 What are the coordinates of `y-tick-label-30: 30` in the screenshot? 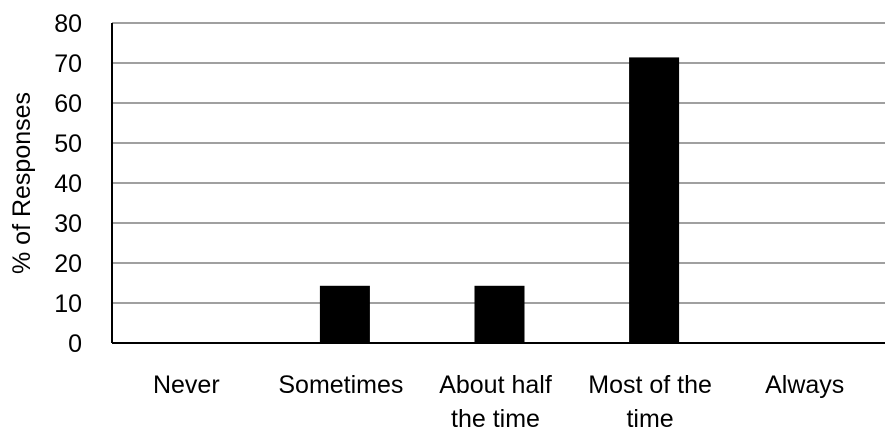 It's located at (68, 224).